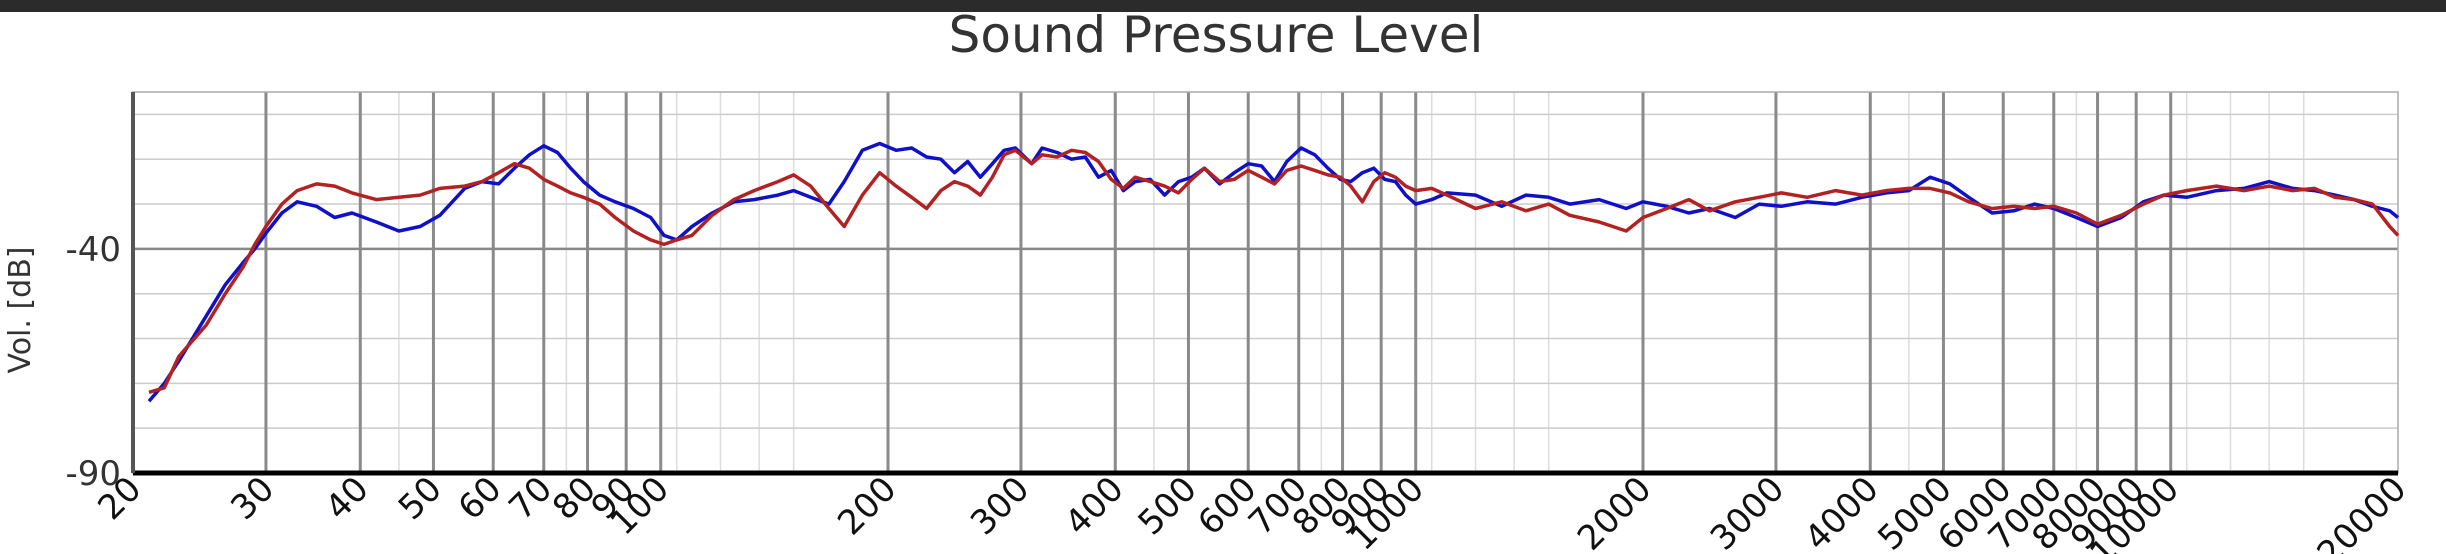  Describe the element at coordinates (1747, 511) in the screenshot. I see `x-tick-label: 3000` at that location.